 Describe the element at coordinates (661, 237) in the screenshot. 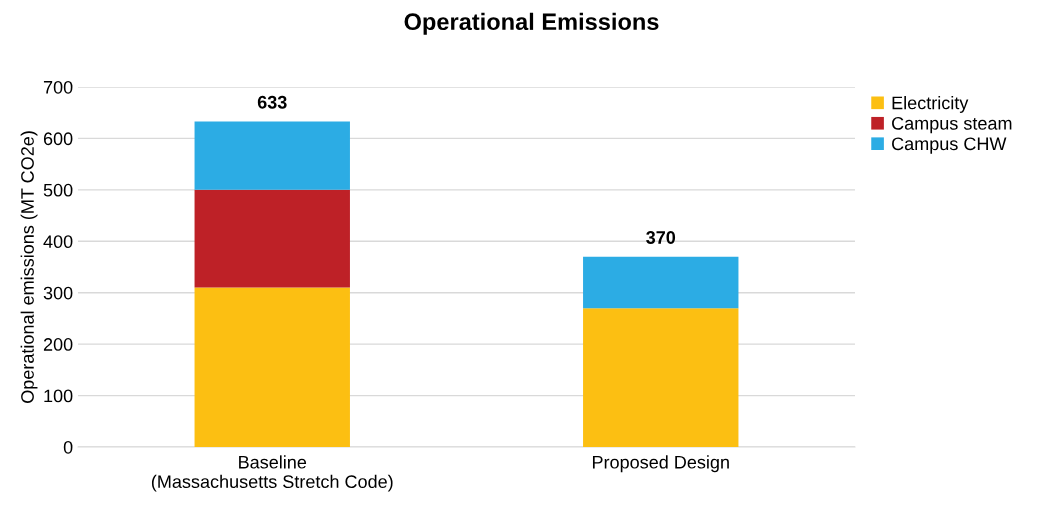

I see `total-label: 370` at that location.